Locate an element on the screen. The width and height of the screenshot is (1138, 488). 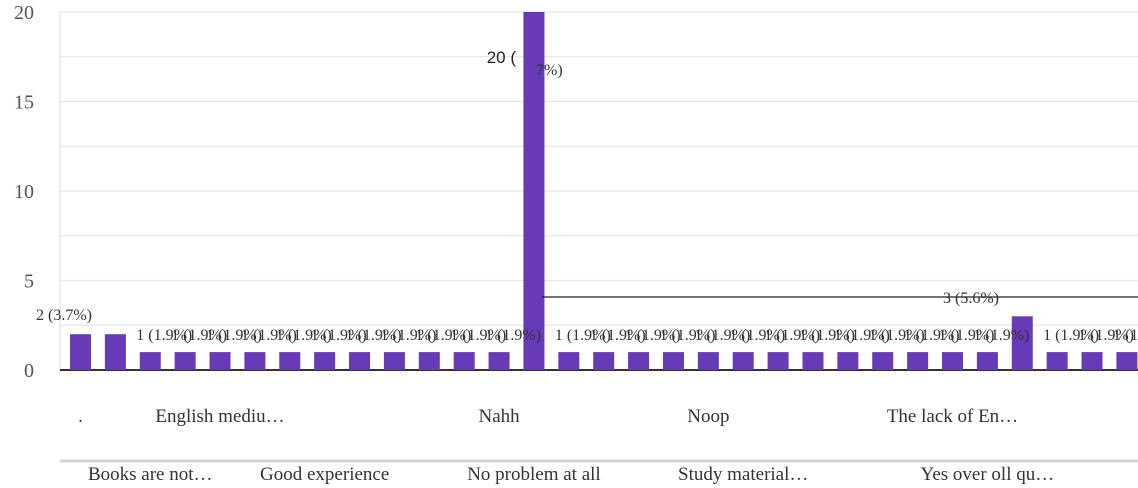
y-tick-label: 5 is located at coordinates (29, 282).